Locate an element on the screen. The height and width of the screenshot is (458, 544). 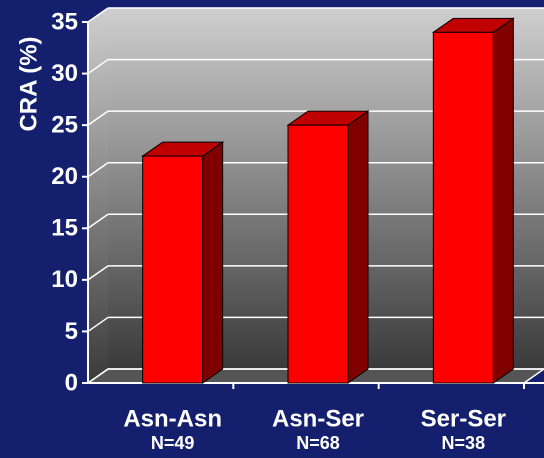
x-tick-label: Asn-Ser is located at coordinates (318, 418).